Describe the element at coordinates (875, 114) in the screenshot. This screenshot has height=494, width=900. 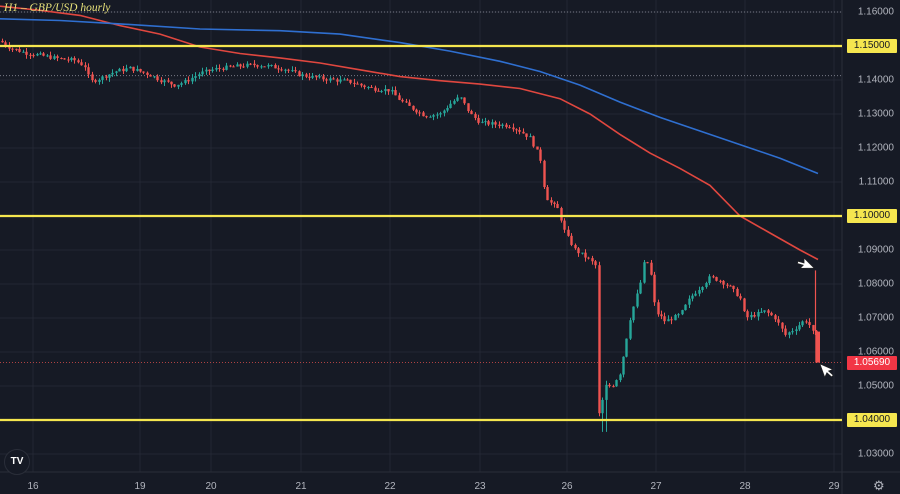
I see `price-axis-label: 1.13000` at that location.